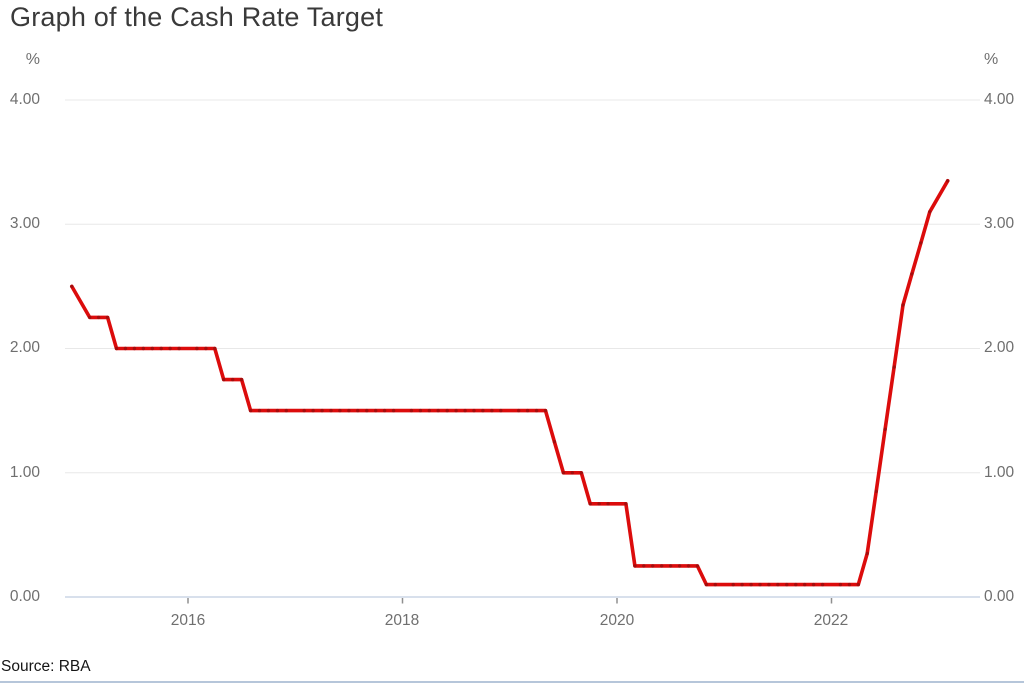  What do you see at coordinates (617, 620) in the screenshot?
I see `x-tick-label-2020: 2020` at bounding box center [617, 620].